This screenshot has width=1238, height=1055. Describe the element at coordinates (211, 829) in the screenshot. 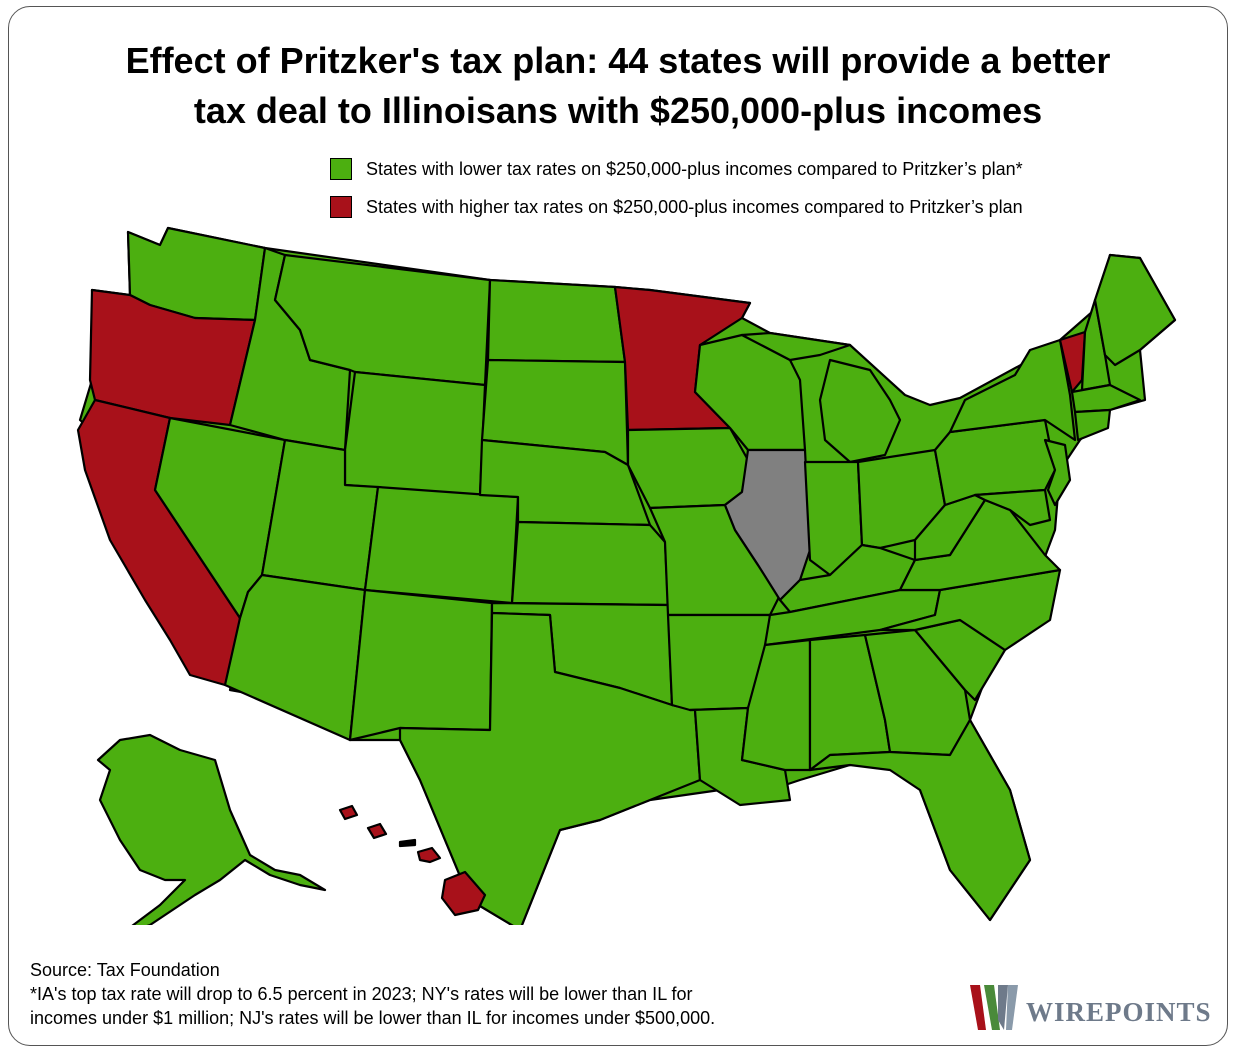

I see `state-alaska` at that location.